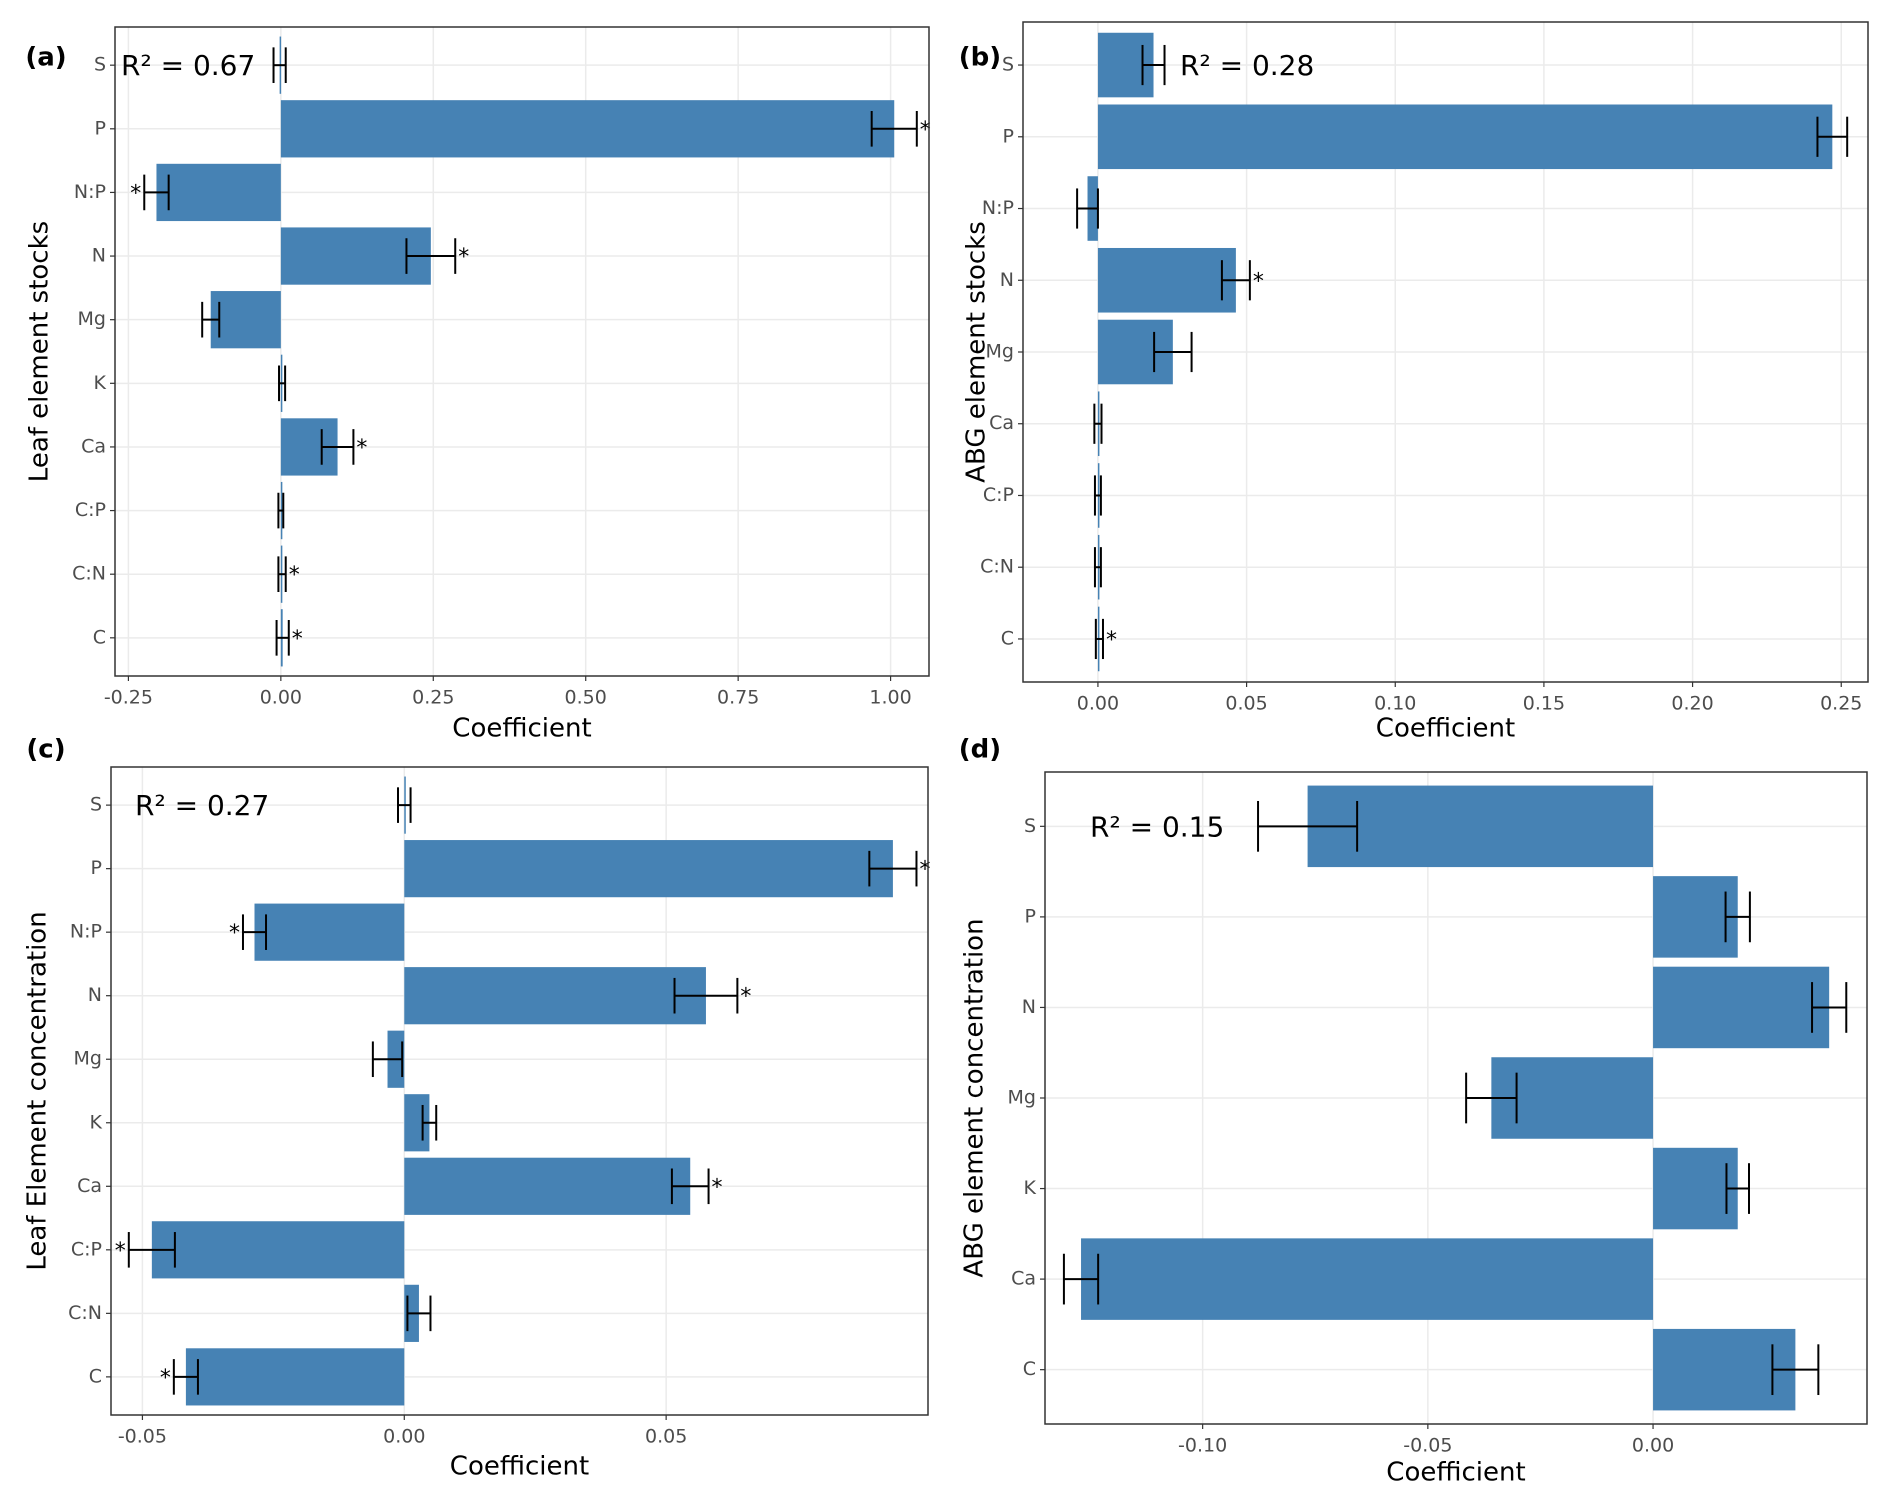 The width and height of the screenshot is (1892, 1504). What do you see at coordinates (890, 698) in the screenshot?
I see `x-tick-label: 1.00` at bounding box center [890, 698].